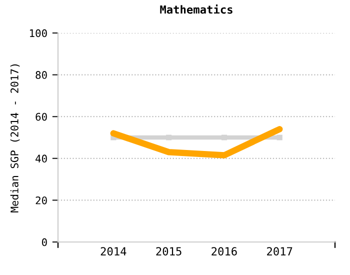 The height and width of the screenshot is (275, 350). I want to click on y-axis-title: Median SGP (2014 - 2017), so click(15, 138).